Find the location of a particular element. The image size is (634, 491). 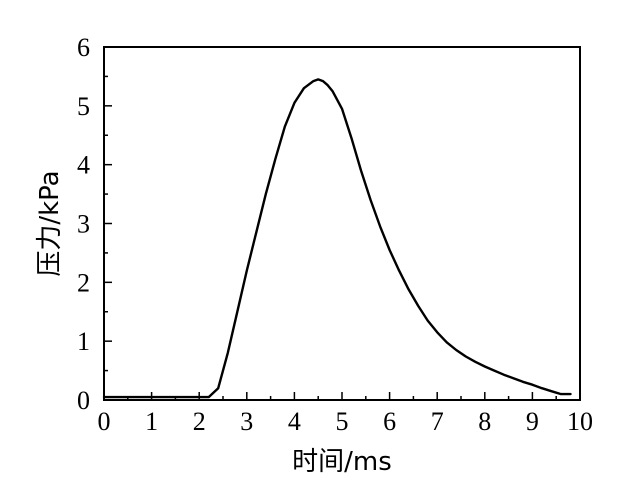

y-tick-label: 4 is located at coordinates (83, 165).